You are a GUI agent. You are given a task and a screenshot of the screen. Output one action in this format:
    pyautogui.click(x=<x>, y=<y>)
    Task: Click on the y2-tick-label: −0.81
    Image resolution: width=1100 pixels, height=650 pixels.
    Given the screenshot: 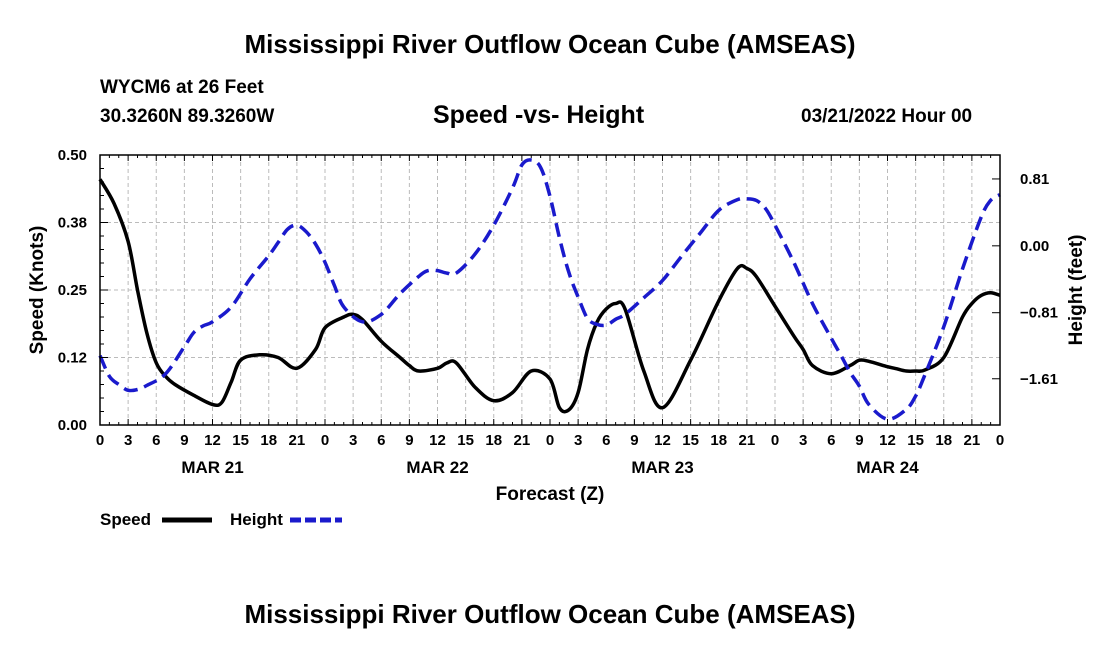 What is the action you would take?
    pyautogui.click(x=1039, y=313)
    